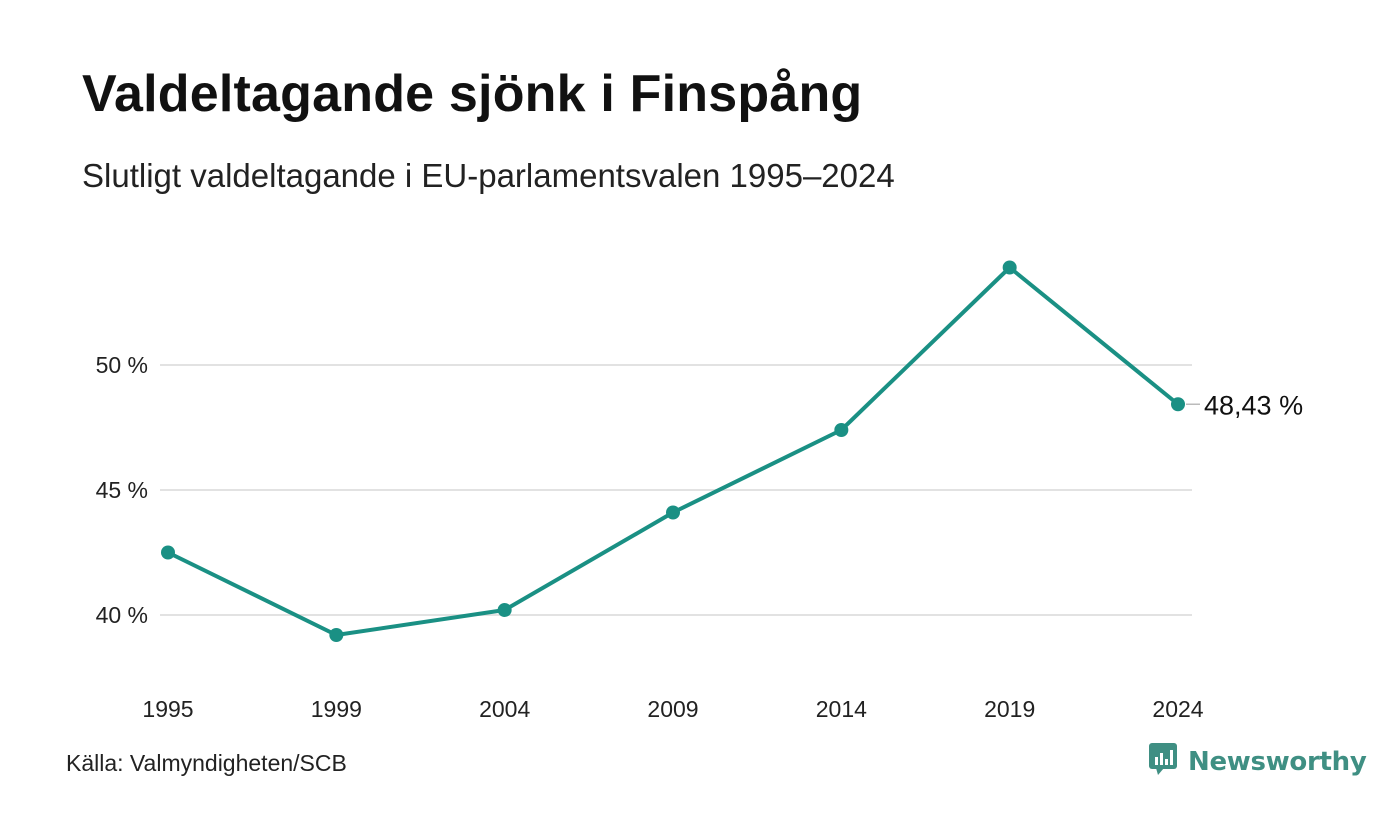  I want to click on x-tick-label: 2019, so click(1009, 709).